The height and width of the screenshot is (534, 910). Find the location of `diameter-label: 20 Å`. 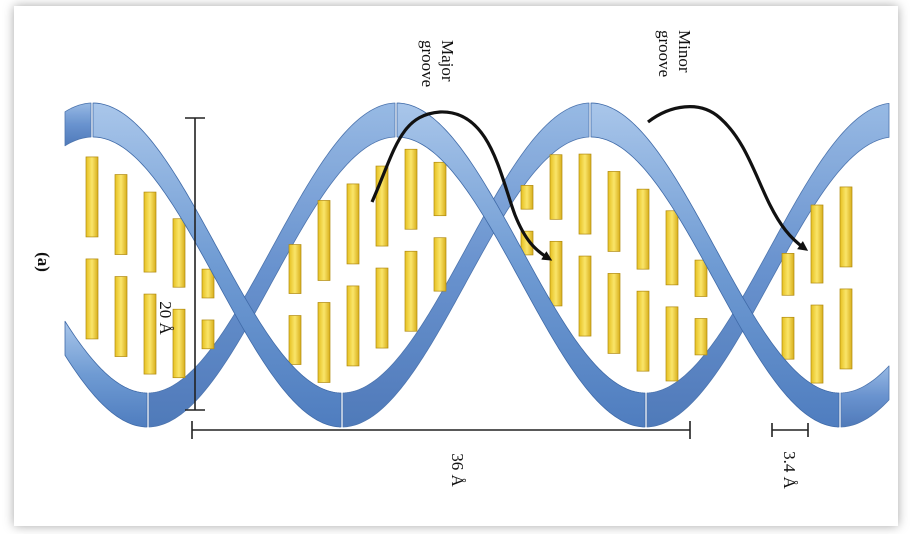

diameter-label: 20 Å is located at coordinates (165, 318).